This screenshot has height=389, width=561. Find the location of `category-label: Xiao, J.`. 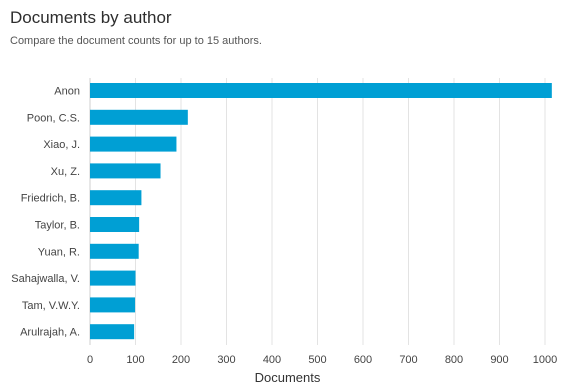

category-label: Xiao, J. is located at coordinates (61, 145).